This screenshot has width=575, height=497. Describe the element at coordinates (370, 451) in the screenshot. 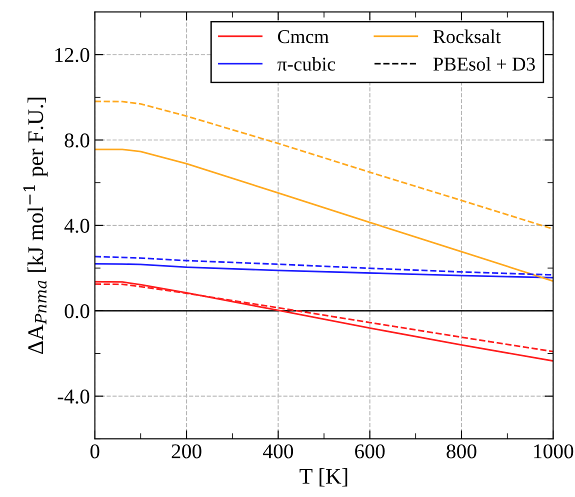

I see `x-tick-label: 600` at that location.